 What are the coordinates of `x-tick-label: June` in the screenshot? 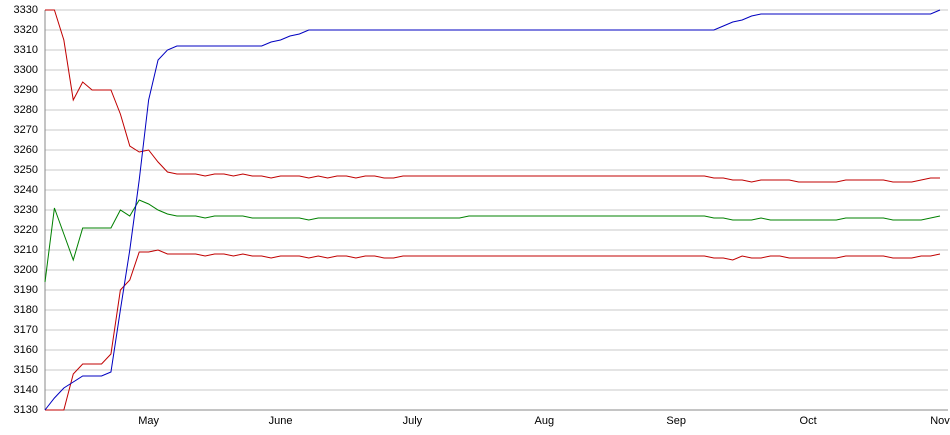 It's located at (281, 421).